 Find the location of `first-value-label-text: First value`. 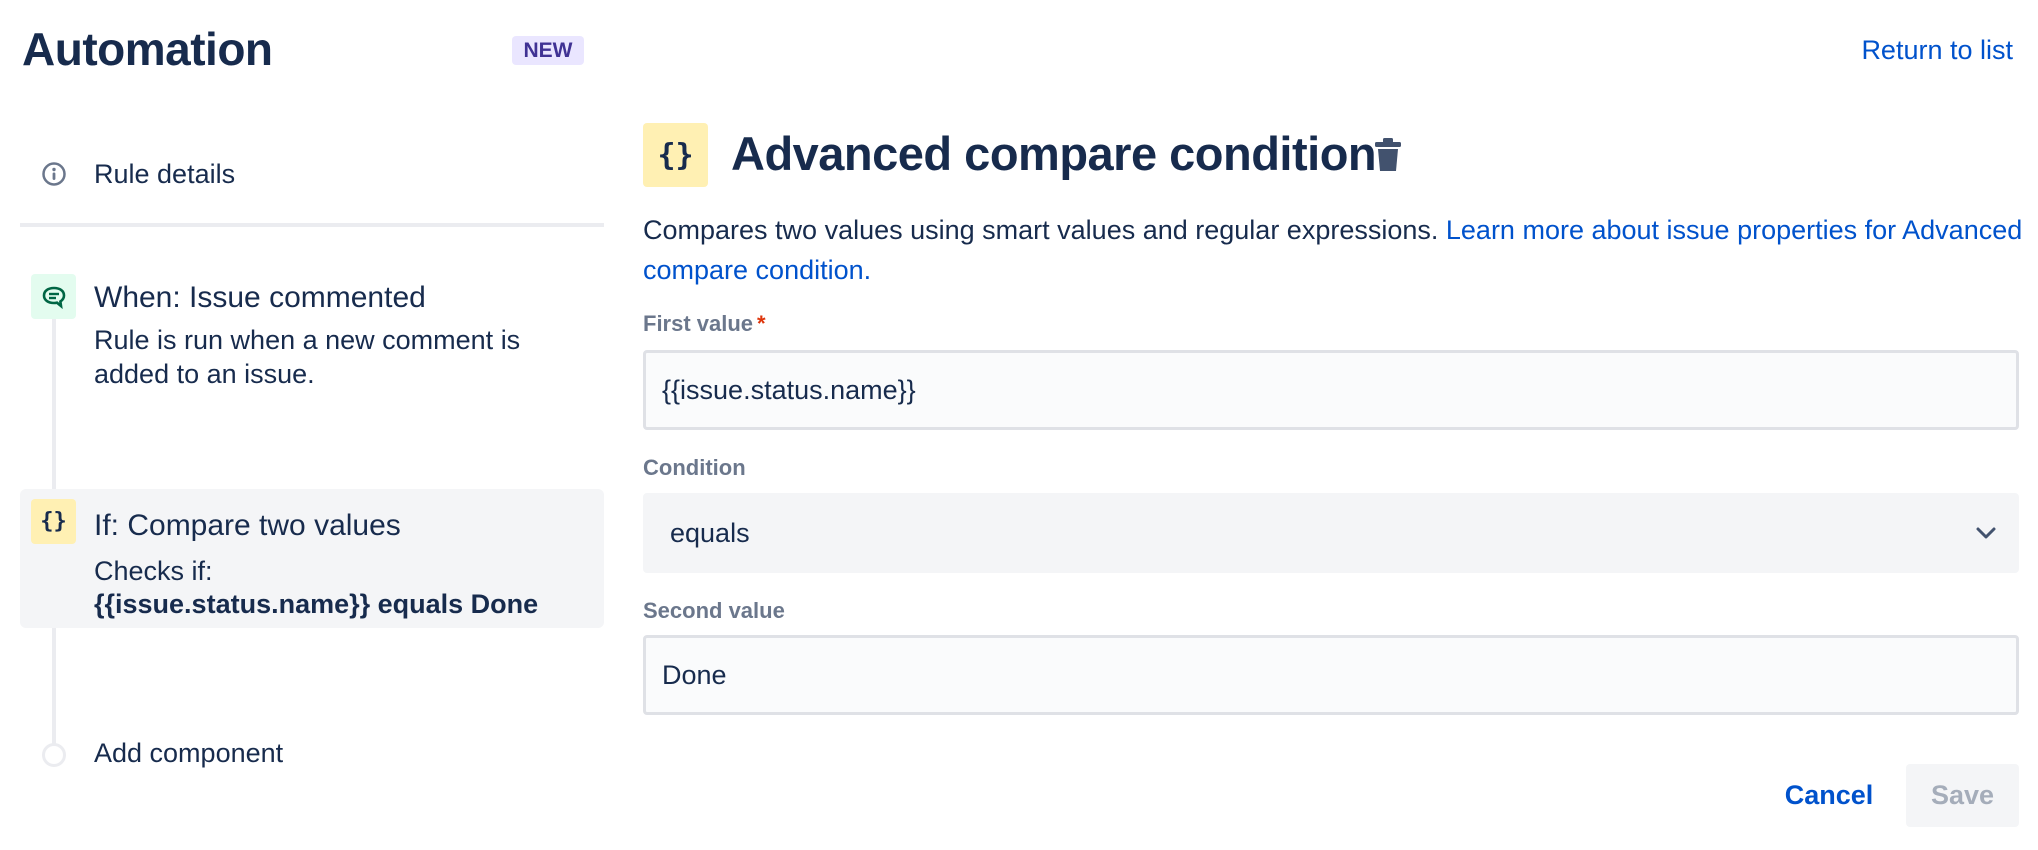

first-value-label-text: First value is located at coordinates (698, 323).